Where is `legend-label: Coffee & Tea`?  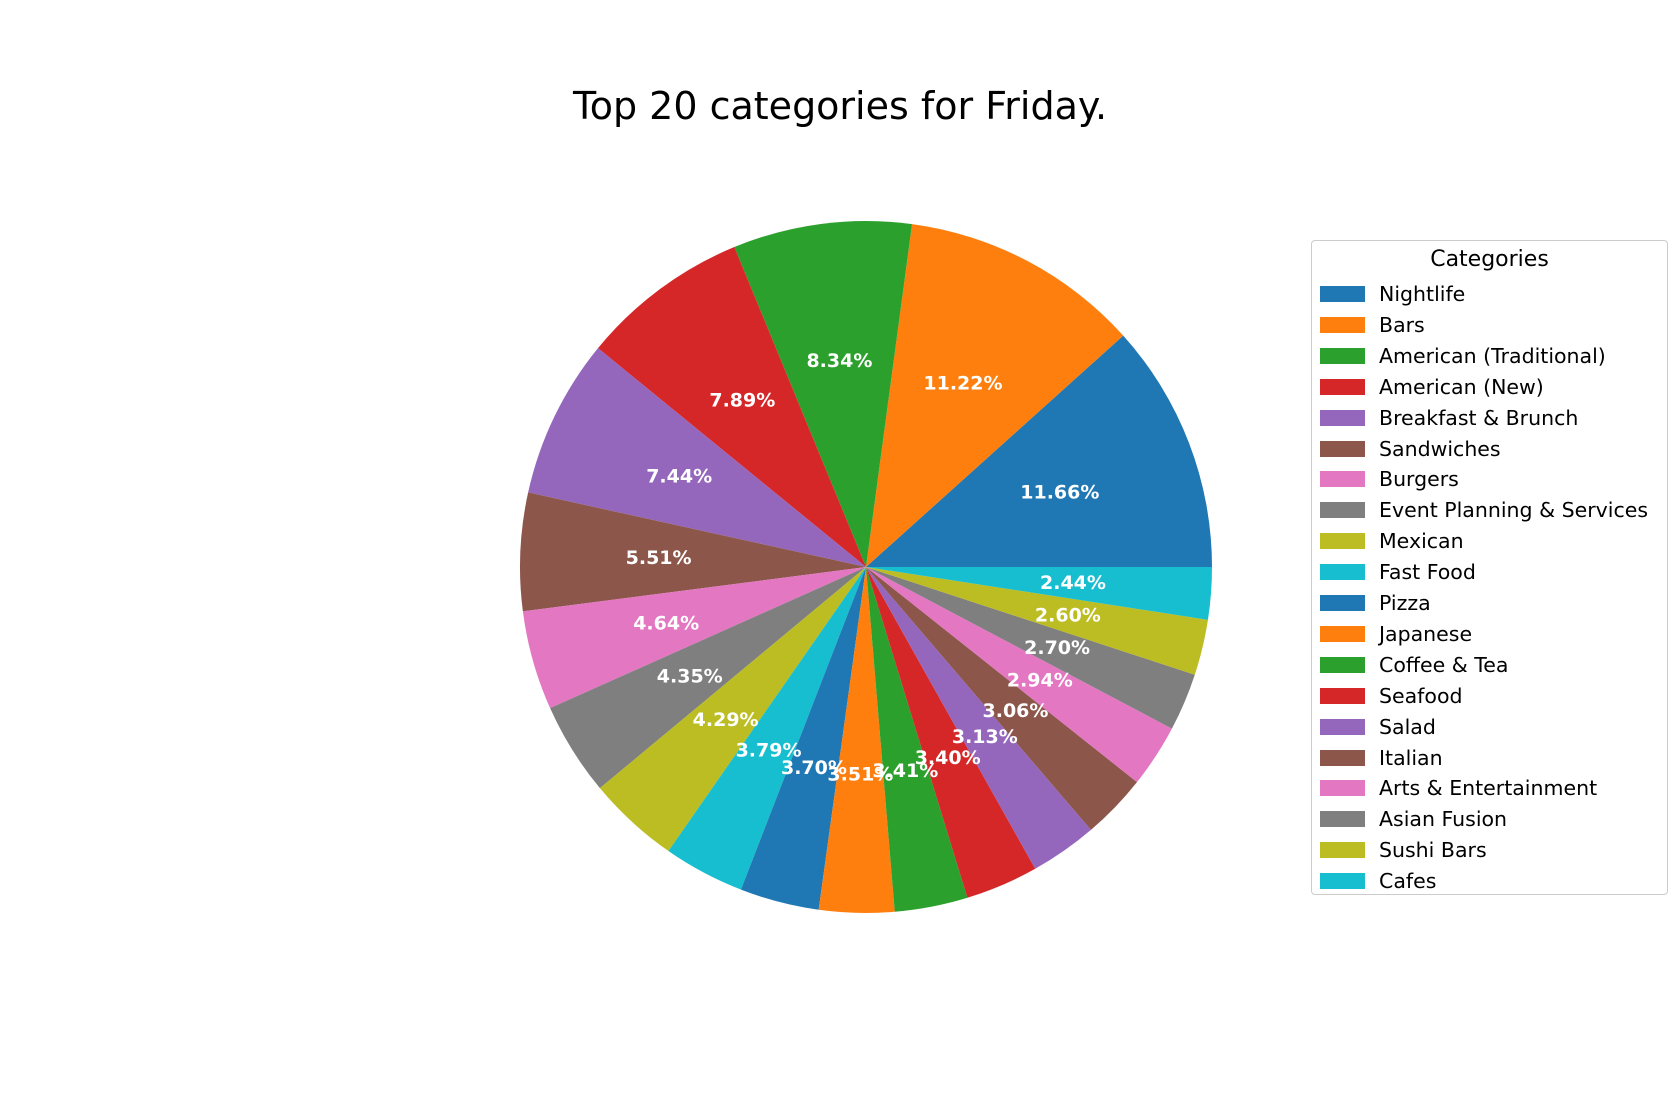 legend-label: Coffee & Tea is located at coordinates (1444, 664).